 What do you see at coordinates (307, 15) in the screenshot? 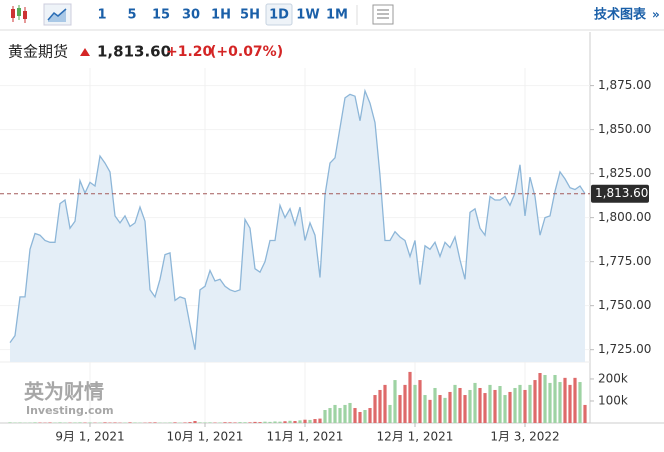
I see `interval-button: 1W` at bounding box center [307, 15].